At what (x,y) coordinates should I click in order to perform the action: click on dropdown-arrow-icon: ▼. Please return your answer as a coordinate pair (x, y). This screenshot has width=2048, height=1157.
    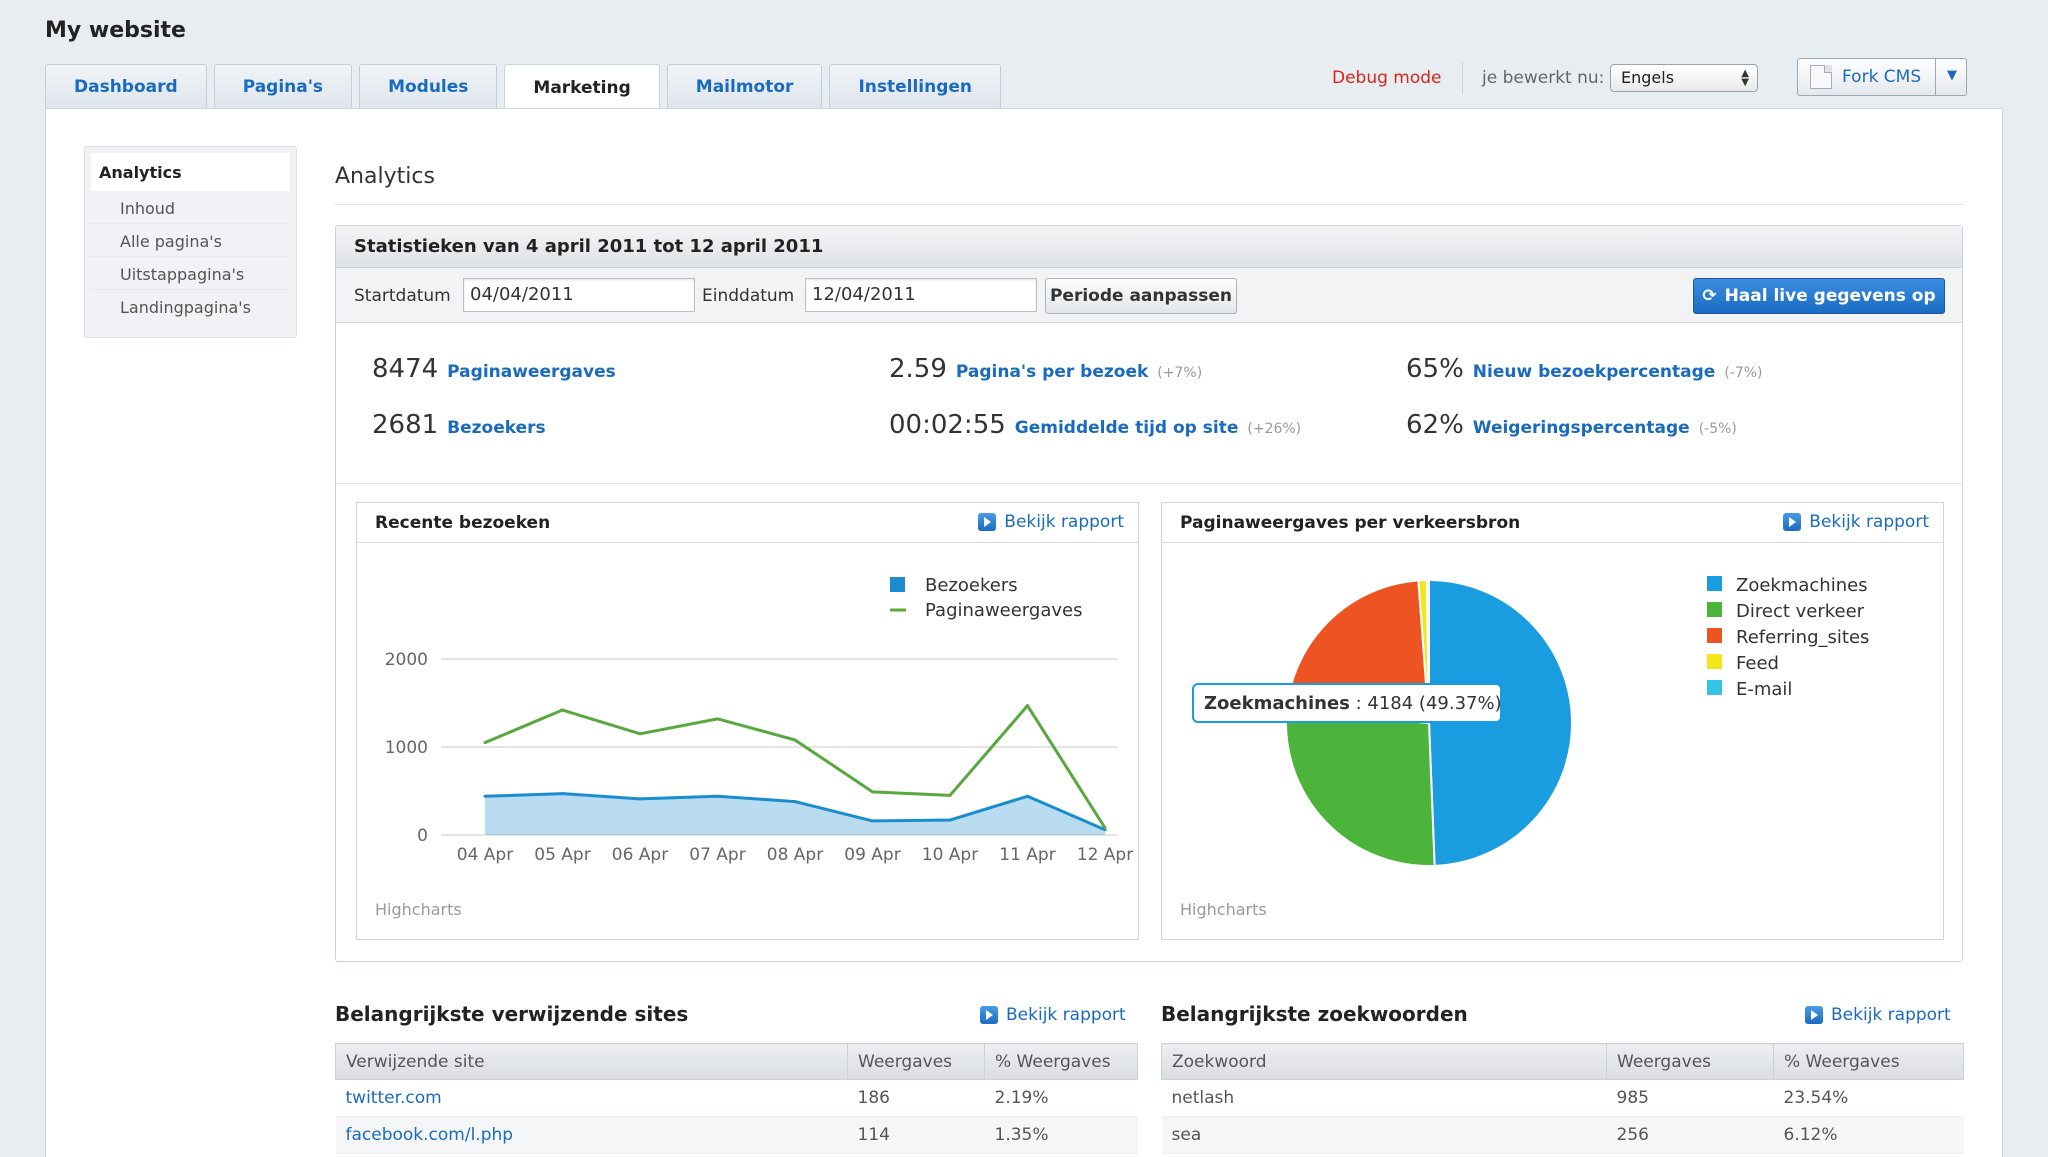
    Looking at the image, I should click on (1952, 75).